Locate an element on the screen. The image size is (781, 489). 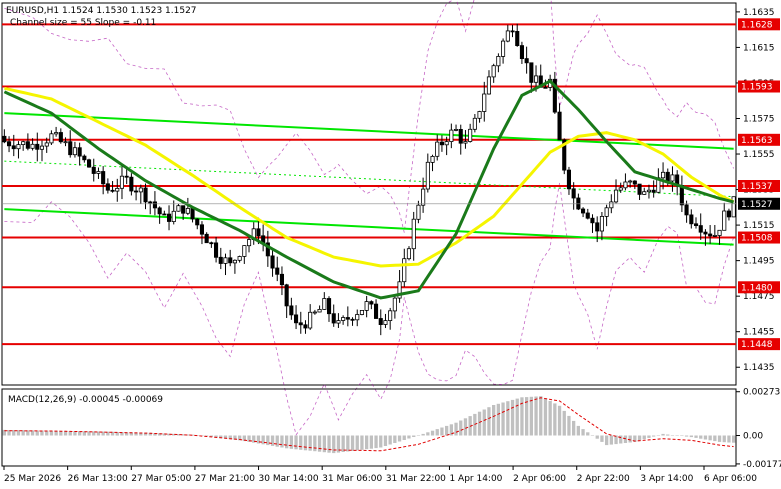
price-tick-label: 1.1615 is located at coordinates (759, 48).